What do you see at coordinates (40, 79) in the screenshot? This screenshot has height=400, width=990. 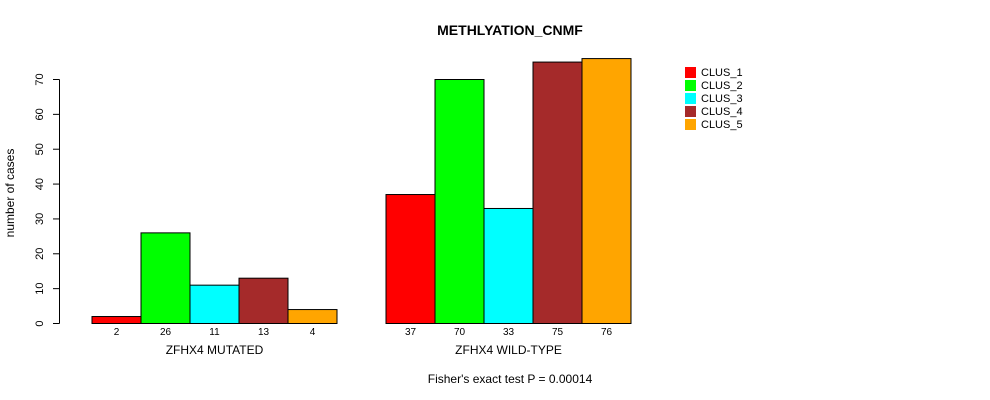 I see `y-tick-label: 70` at bounding box center [40, 79].